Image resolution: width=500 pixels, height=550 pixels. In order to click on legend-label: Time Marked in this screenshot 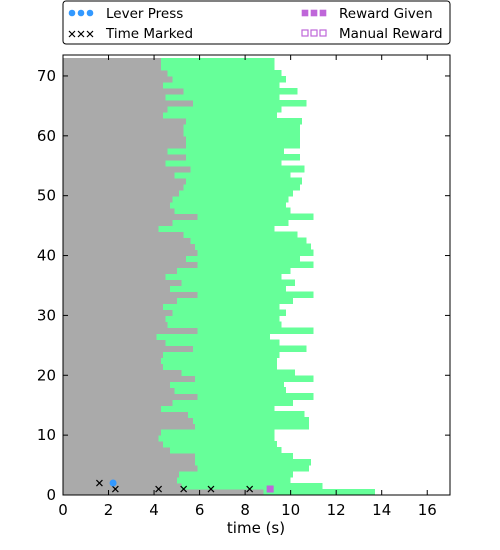, I will do `click(149, 34)`.